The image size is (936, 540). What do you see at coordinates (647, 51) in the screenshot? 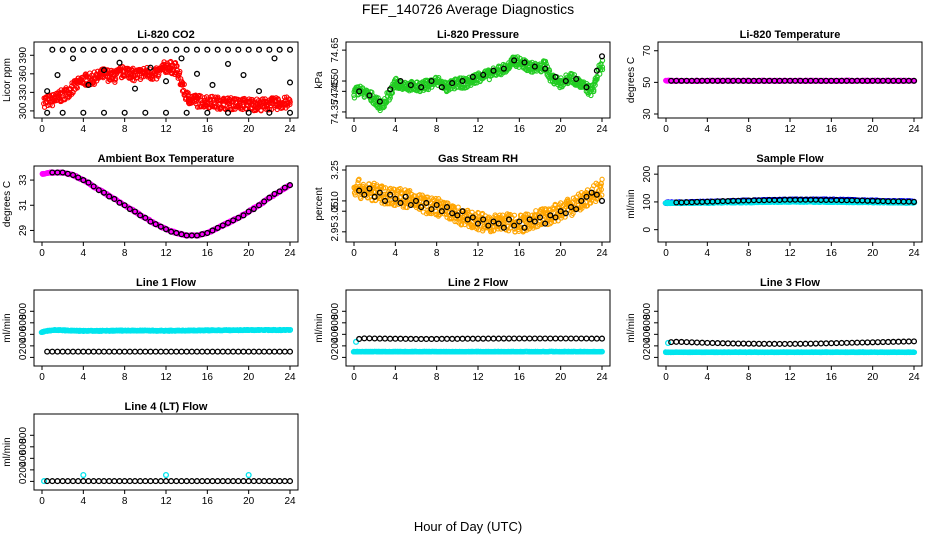
I see `y-tick-label: 70` at bounding box center [647, 51].